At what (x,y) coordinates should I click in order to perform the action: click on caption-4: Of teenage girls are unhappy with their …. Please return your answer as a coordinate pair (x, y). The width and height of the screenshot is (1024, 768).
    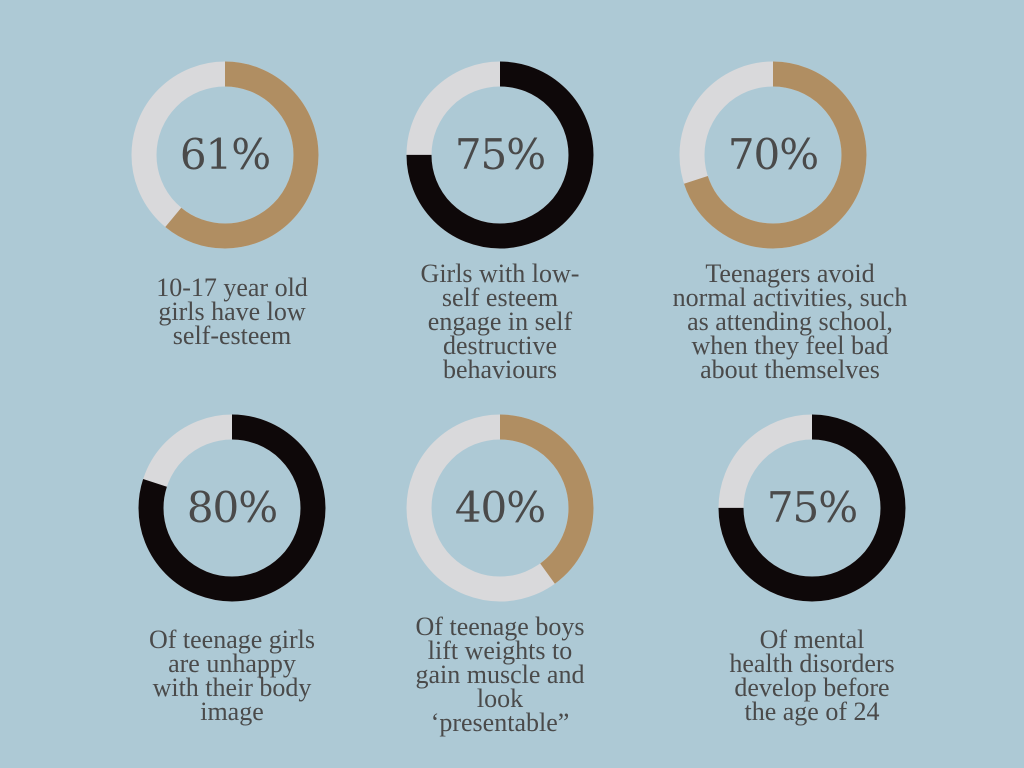
    Looking at the image, I should click on (232, 675).